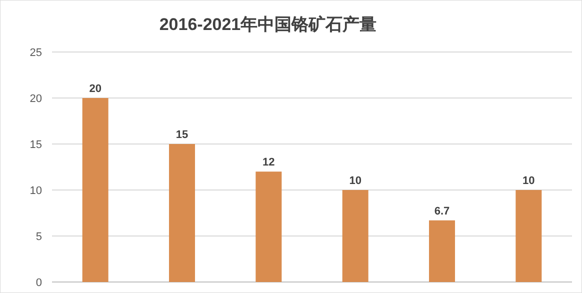  What do you see at coordinates (36, 53) in the screenshot?
I see `y-tick-label: 25` at bounding box center [36, 53].